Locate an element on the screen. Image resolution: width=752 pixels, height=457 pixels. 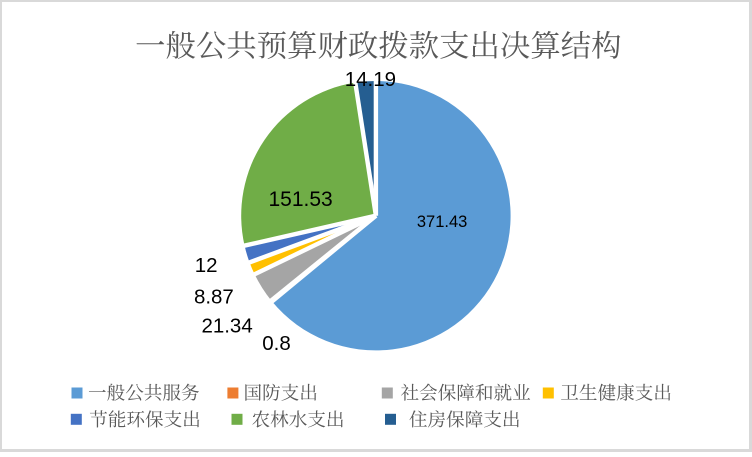
svg-text: 371.43 is located at coordinates (442, 222).